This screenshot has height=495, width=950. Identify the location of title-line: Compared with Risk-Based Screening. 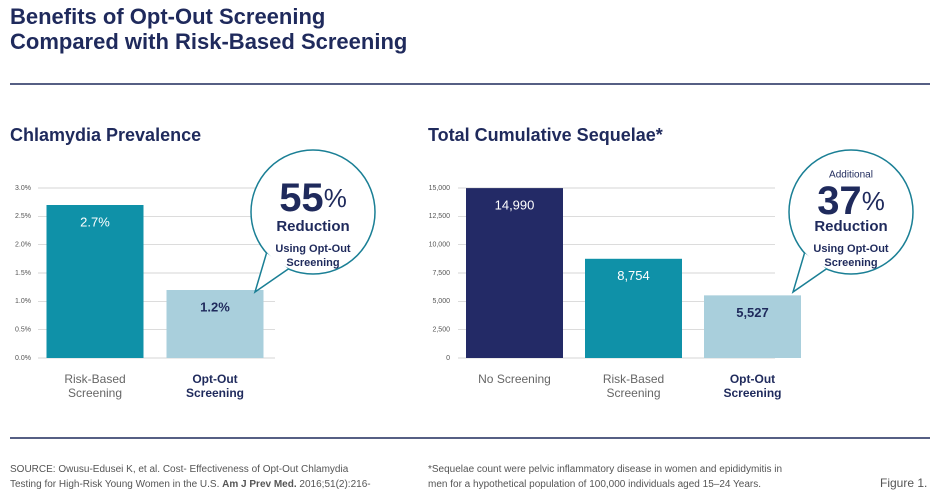
(209, 41).